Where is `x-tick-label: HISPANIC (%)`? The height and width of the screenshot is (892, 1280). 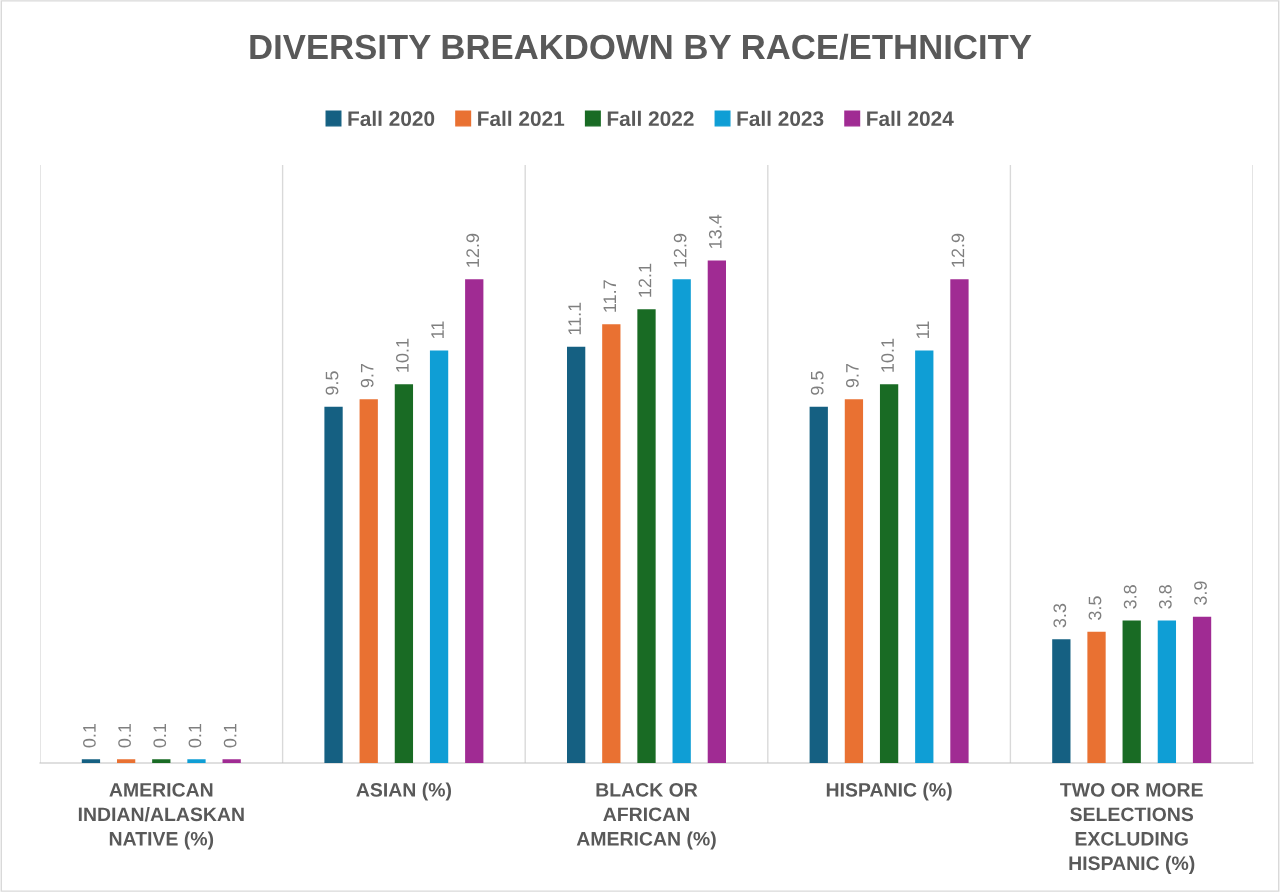
x-tick-label: HISPANIC (%) is located at coordinates (889, 791).